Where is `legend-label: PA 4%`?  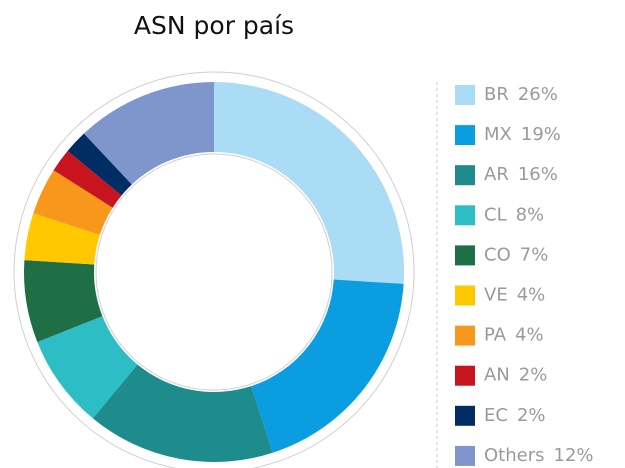 legend-label: PA 4% is located at coordinates (514, 335).